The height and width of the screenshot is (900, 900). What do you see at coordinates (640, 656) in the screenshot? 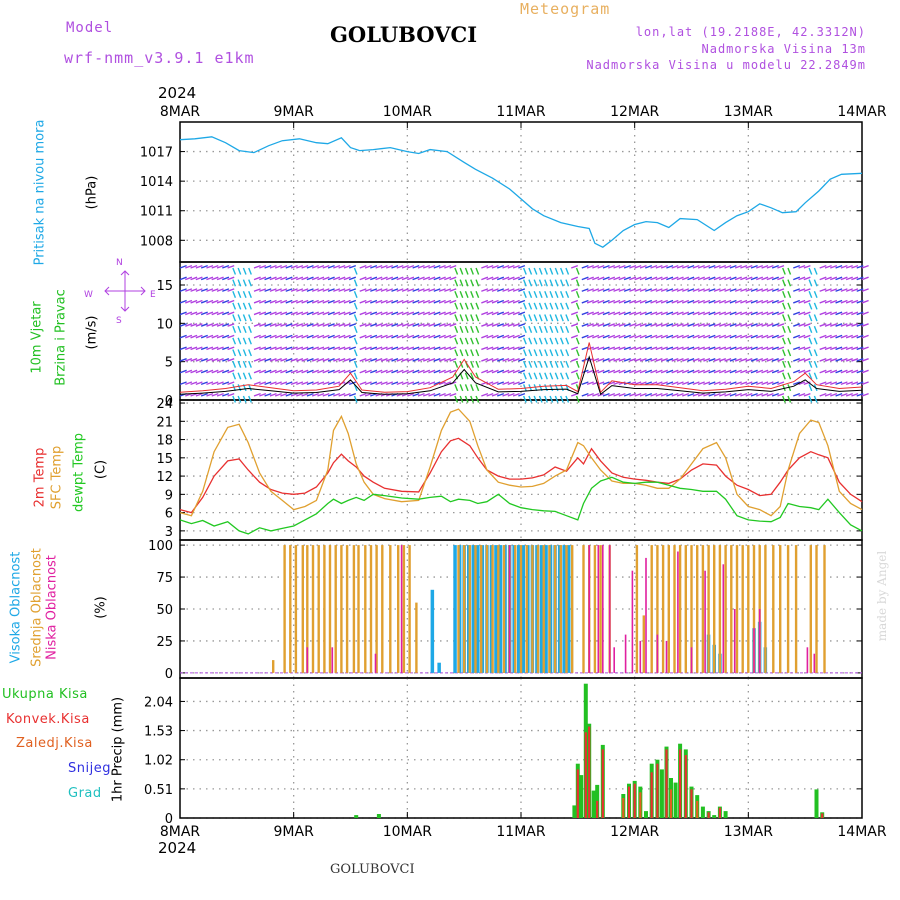
I see `cloud-bar-low` at bounding box center [640, 656].